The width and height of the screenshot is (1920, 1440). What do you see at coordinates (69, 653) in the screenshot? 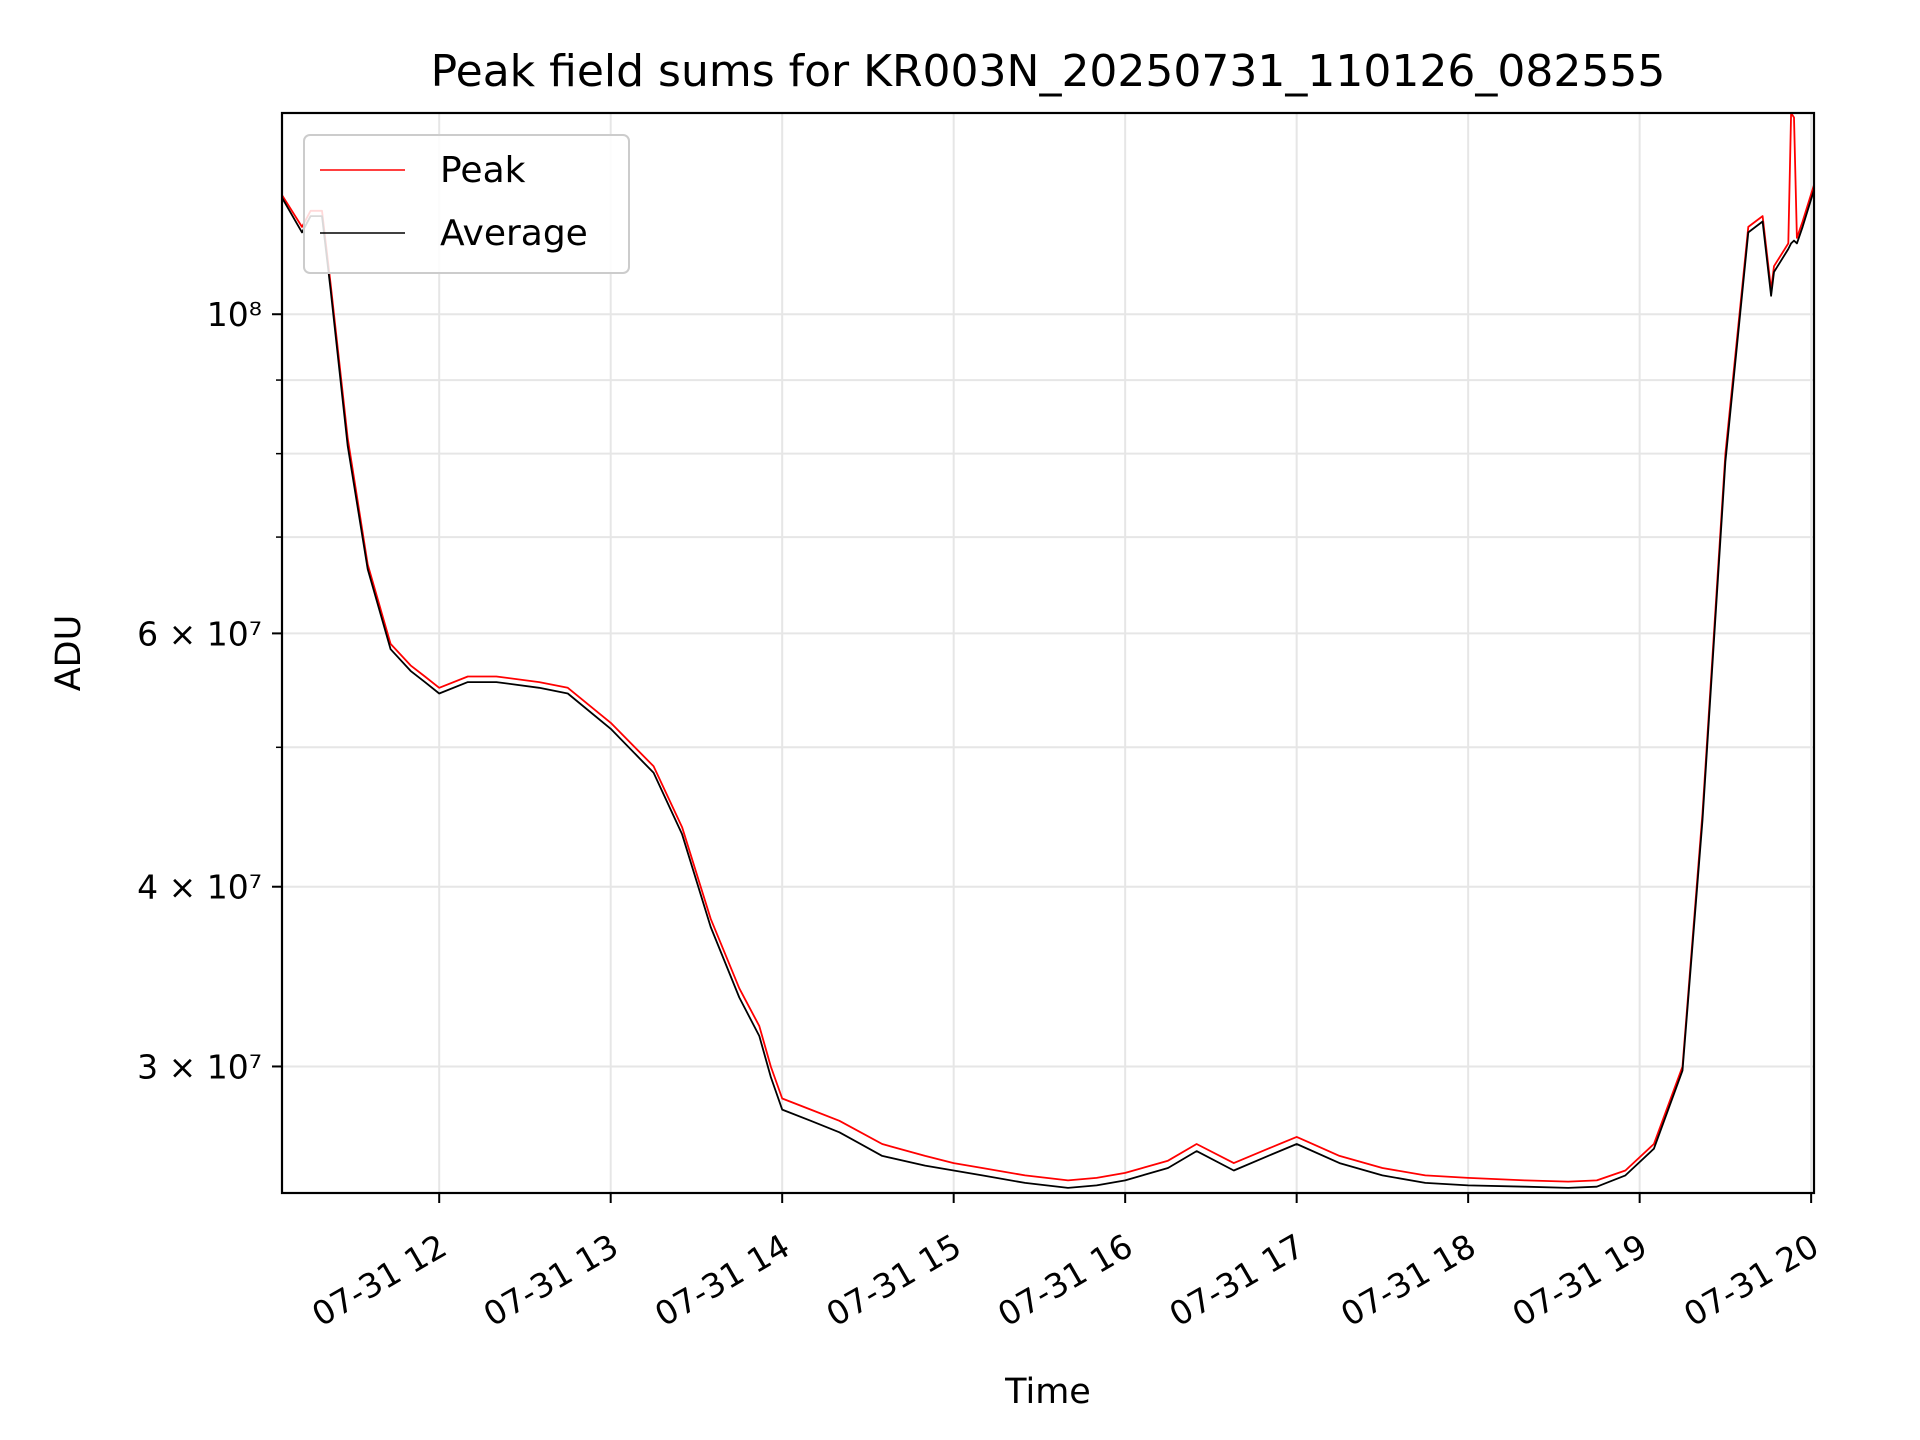
I see `y-axis-label: ADU` at bounding box center [69, 653].